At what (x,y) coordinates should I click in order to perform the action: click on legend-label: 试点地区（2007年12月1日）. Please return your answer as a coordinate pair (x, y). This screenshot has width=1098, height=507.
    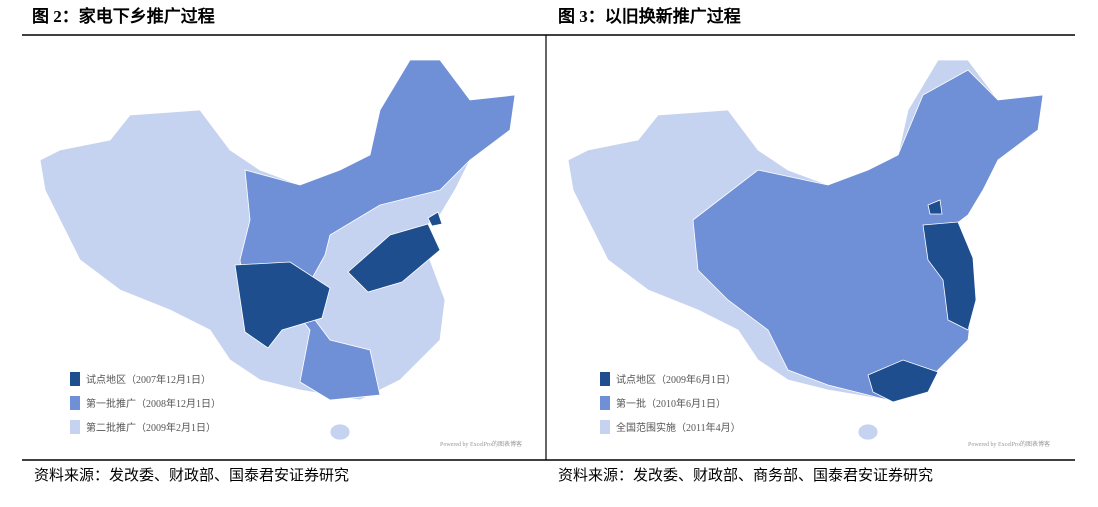
    Looking at the image, I should click on (148, 379).